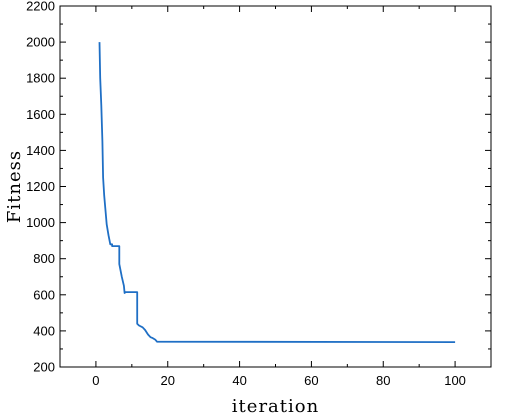 The height and width of the screenshot is (418, 512). Describe the element at coordinates (95, 380) in the screenshot. I see `x-tick-label: 0` at that location.